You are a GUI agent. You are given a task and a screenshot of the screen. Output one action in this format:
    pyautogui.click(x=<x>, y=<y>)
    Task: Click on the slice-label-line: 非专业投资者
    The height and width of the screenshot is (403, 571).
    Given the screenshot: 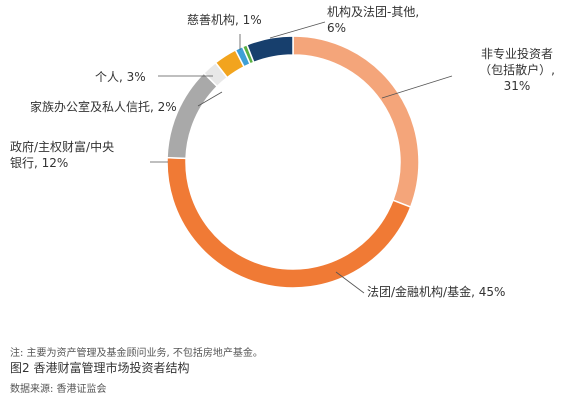 What is the action you would take?
    pyautogui.click(x=517, y=53)
    